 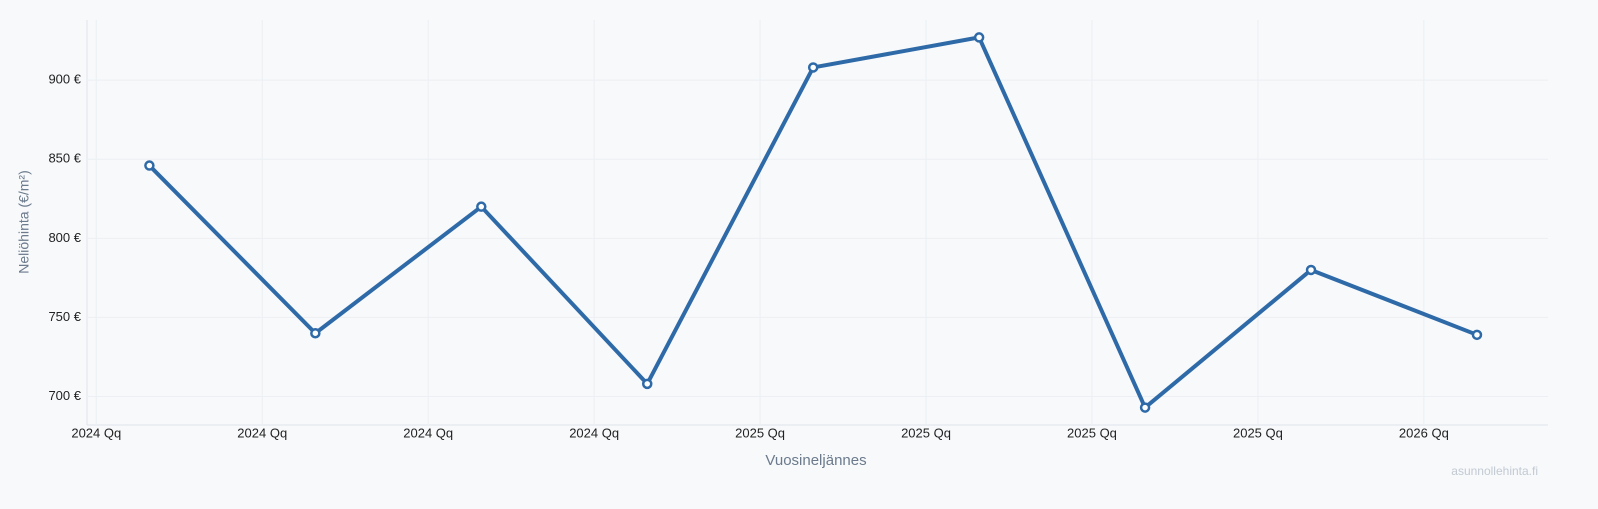 What do you see at coordinates (64, 395) in the screenshot?
I see `y-tick-label: 700 €` at bounding box center [64, 395].